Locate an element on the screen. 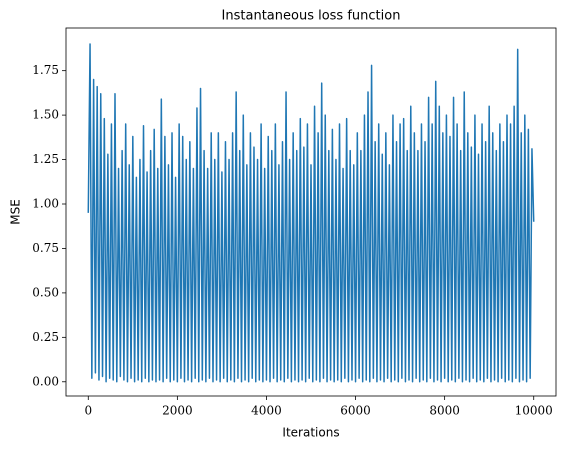 The width and height of the screenshot is (568, 449). y-tick-label: 1.25 is located at coordinates (45, 159).